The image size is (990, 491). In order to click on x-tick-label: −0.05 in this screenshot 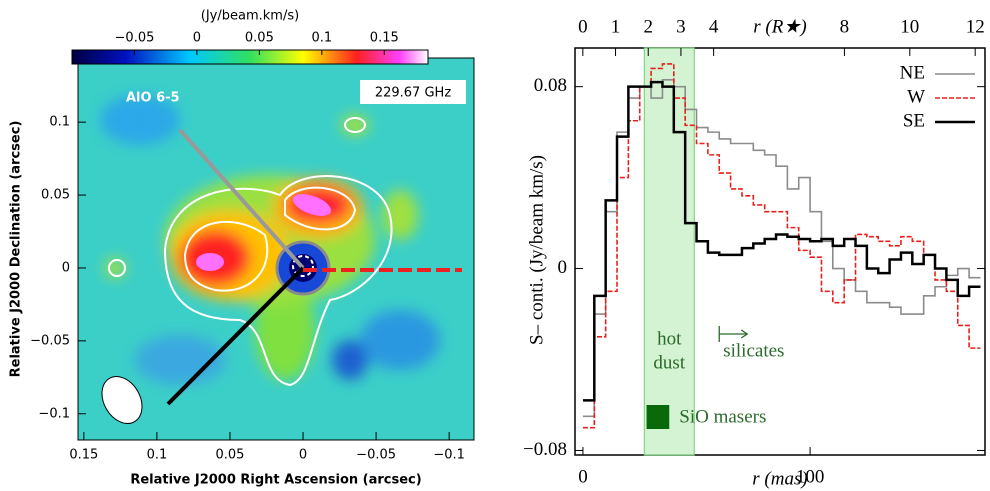, I will do `click(376, 455)`.